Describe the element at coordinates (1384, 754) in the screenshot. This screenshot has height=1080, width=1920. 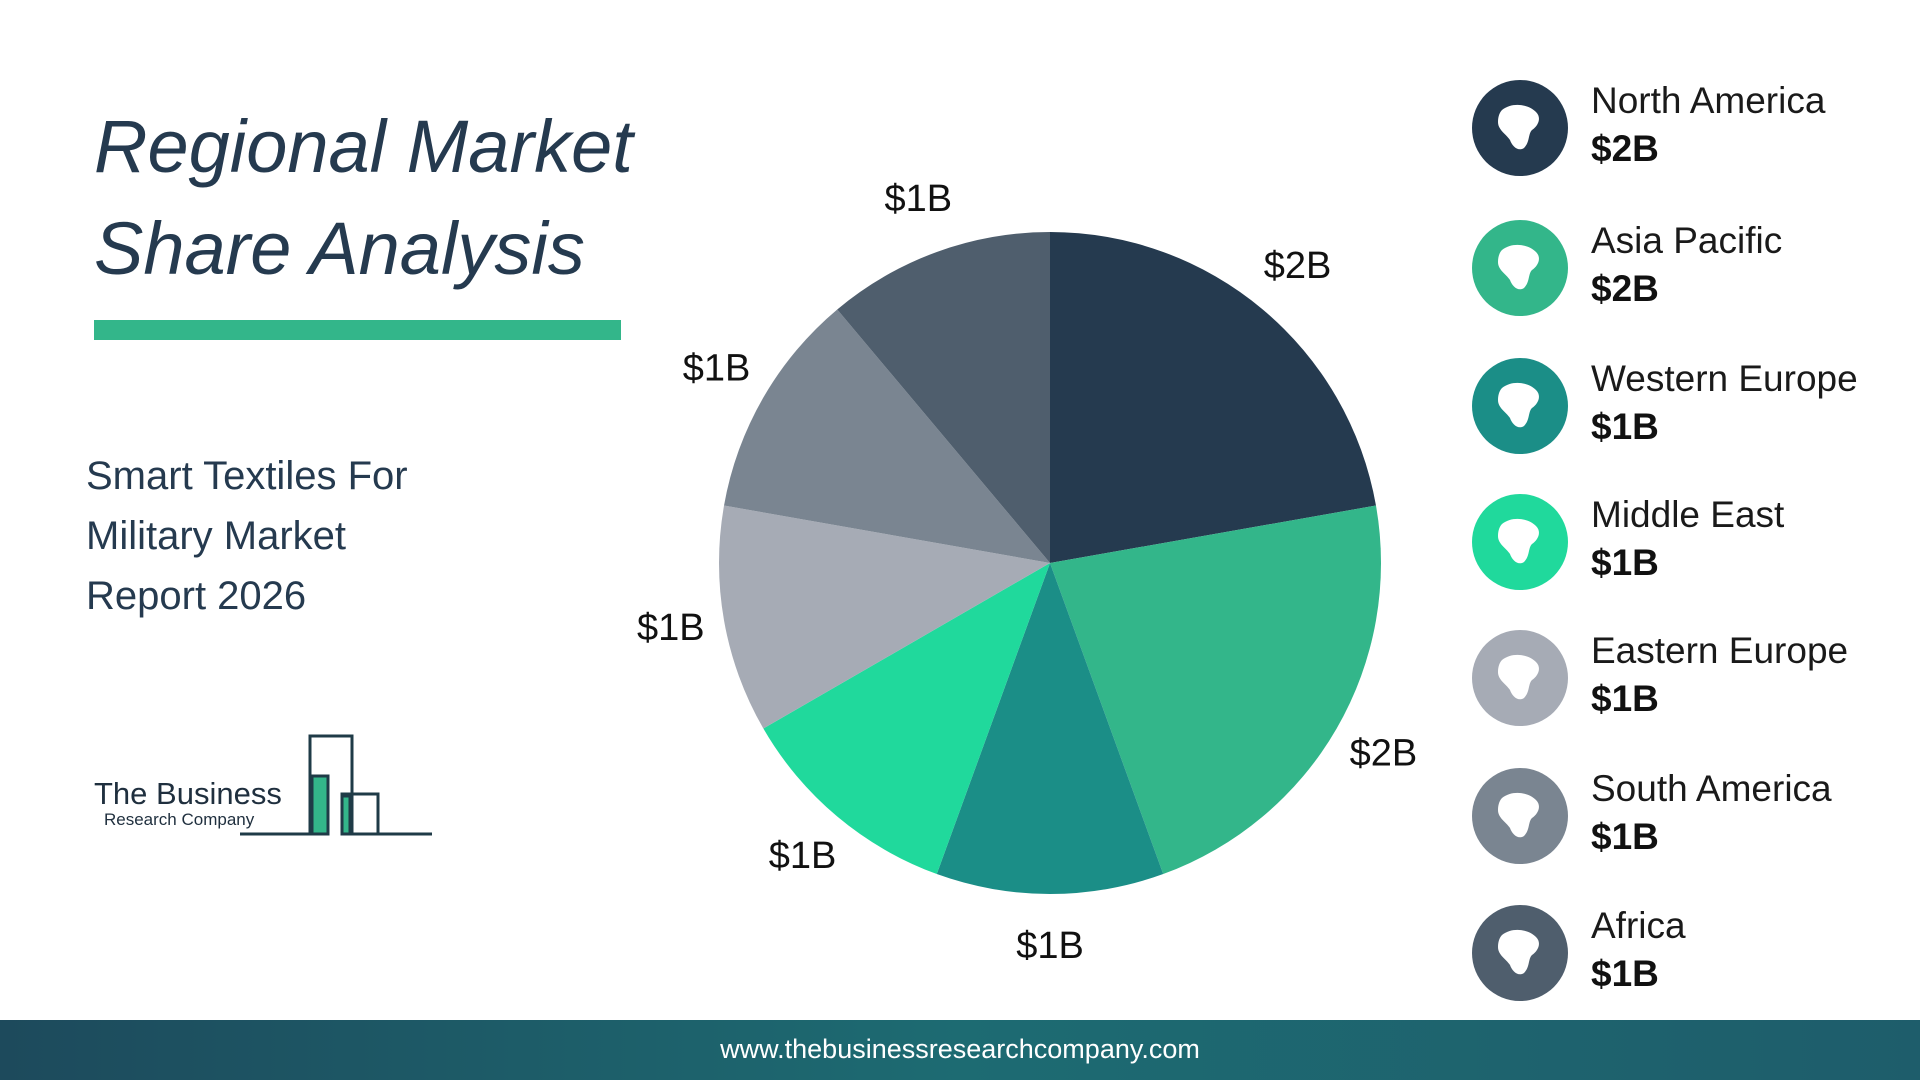
I see `data-label-asia-pacific: $2B` at that location.